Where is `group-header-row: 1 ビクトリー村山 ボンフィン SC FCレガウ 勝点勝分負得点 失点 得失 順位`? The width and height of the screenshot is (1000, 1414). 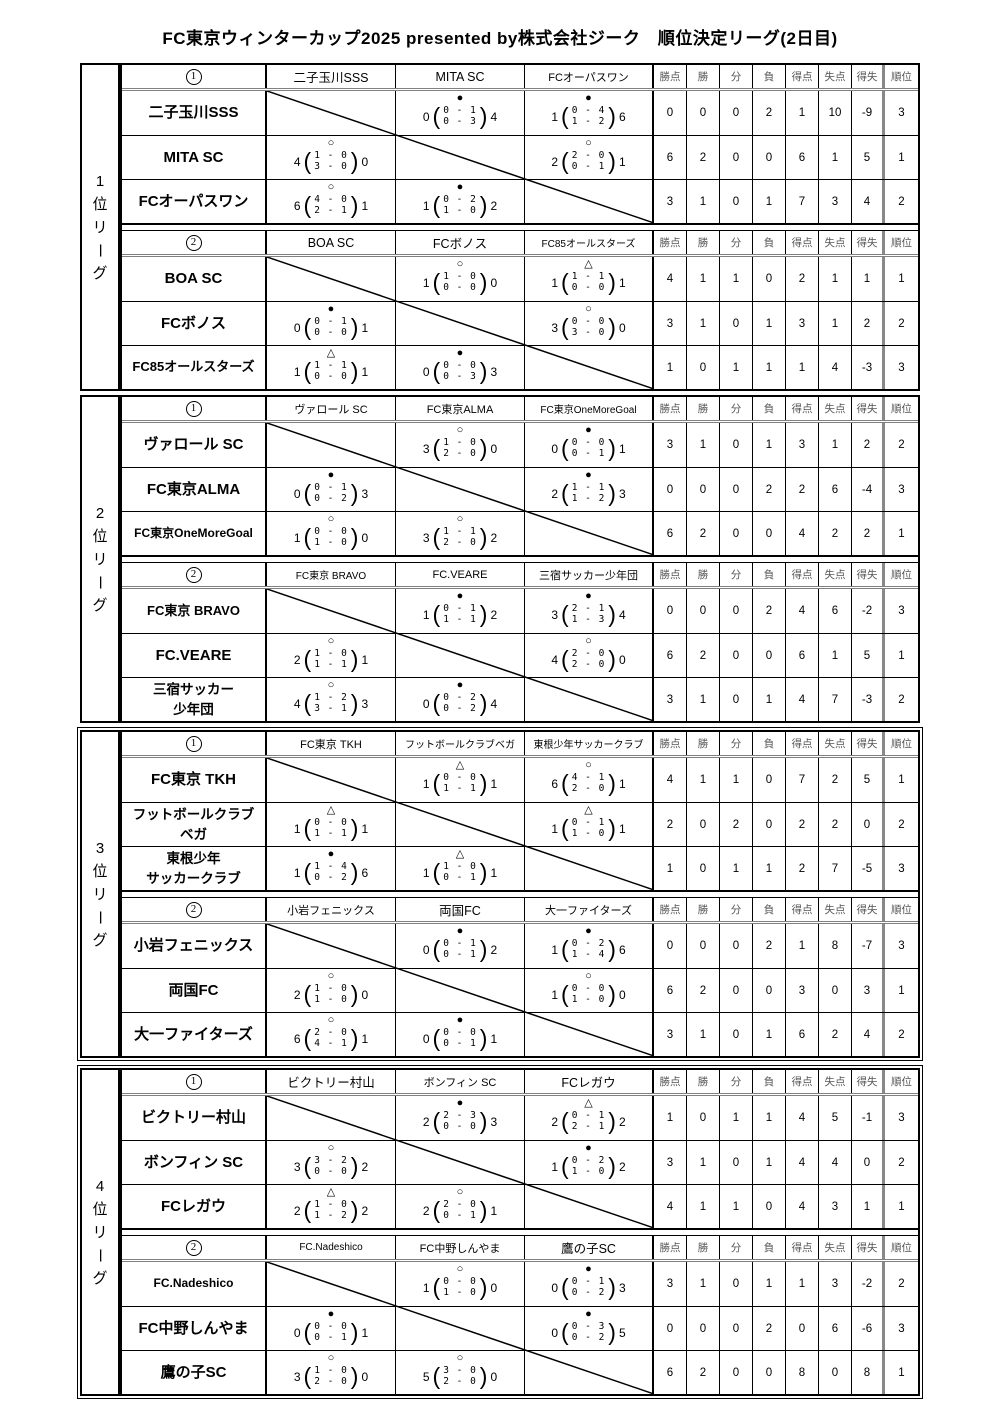
group-header-row: 1 ビクトリー村山 ボンフィン SC FCレガウ 勝点勝分負得点 失点 得失 順位 is located at coordinates (520, 1083).